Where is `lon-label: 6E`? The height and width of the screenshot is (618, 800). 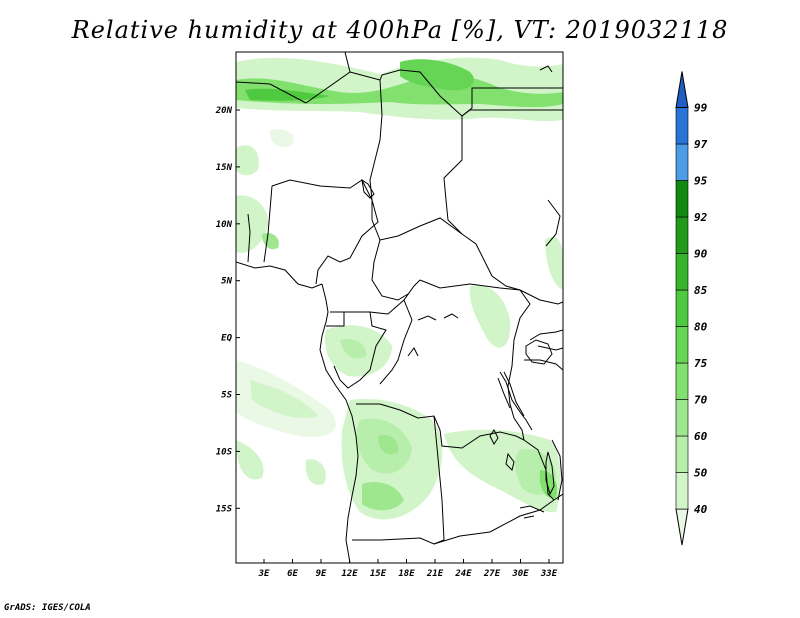
lon-label: 6E is located at coordinates (292, 574).